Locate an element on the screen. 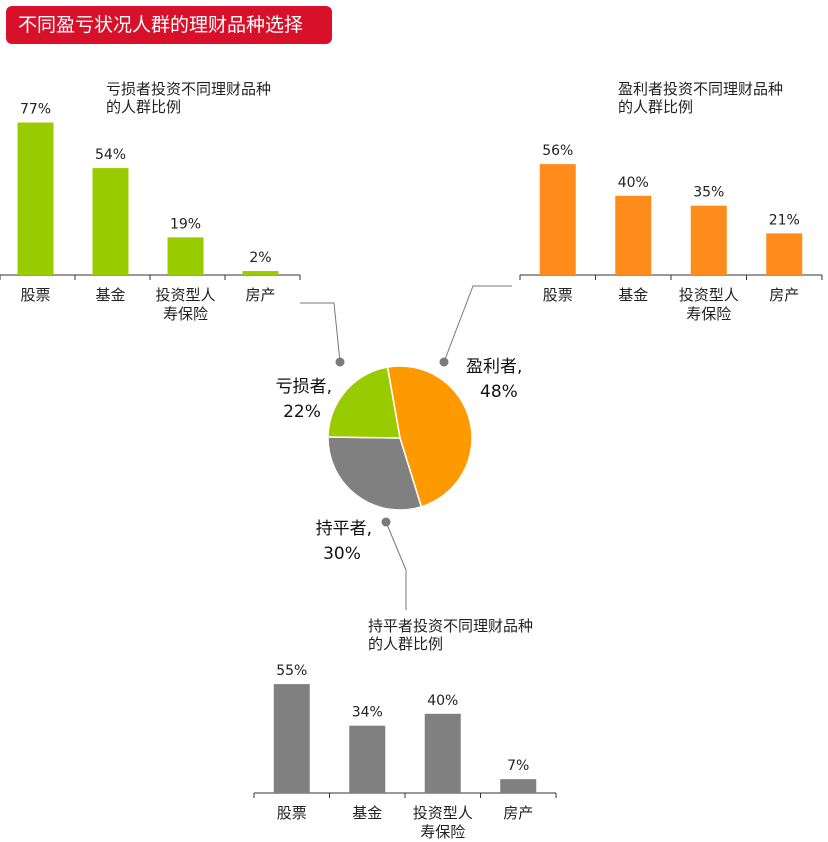  profit-category-label: 基金 is located at coordinates (633, 295).